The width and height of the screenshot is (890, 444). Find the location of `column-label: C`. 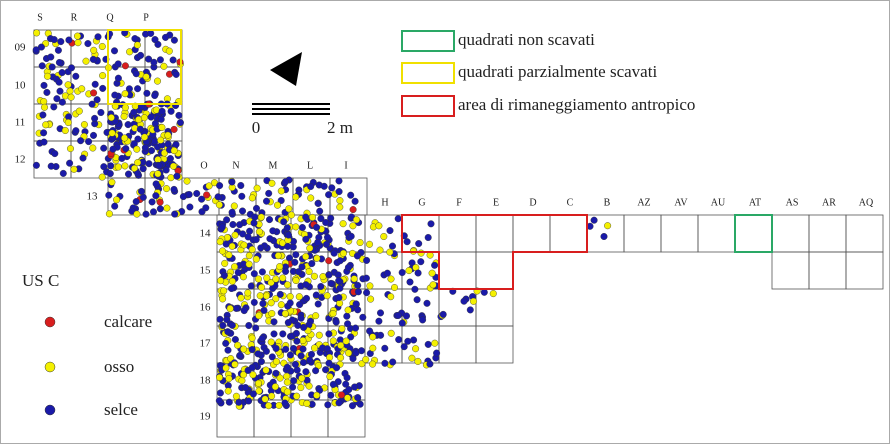

column-label: C is located at coordinates (570, 202).